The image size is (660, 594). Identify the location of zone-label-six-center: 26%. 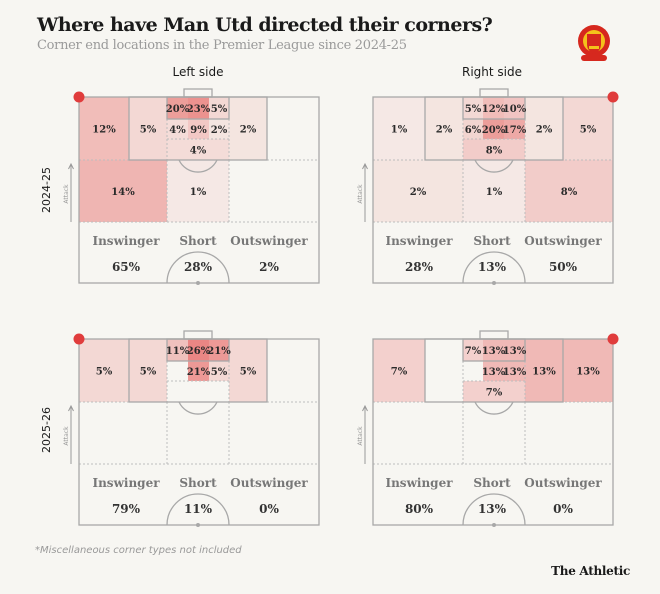
(199, 351).